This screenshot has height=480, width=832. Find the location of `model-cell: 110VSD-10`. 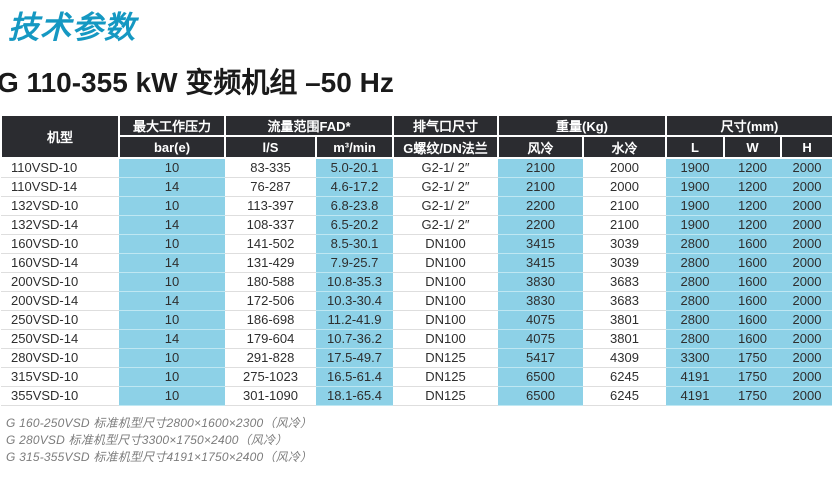

model-cell: 110VSD-10 is located at coordinates (60, 168).